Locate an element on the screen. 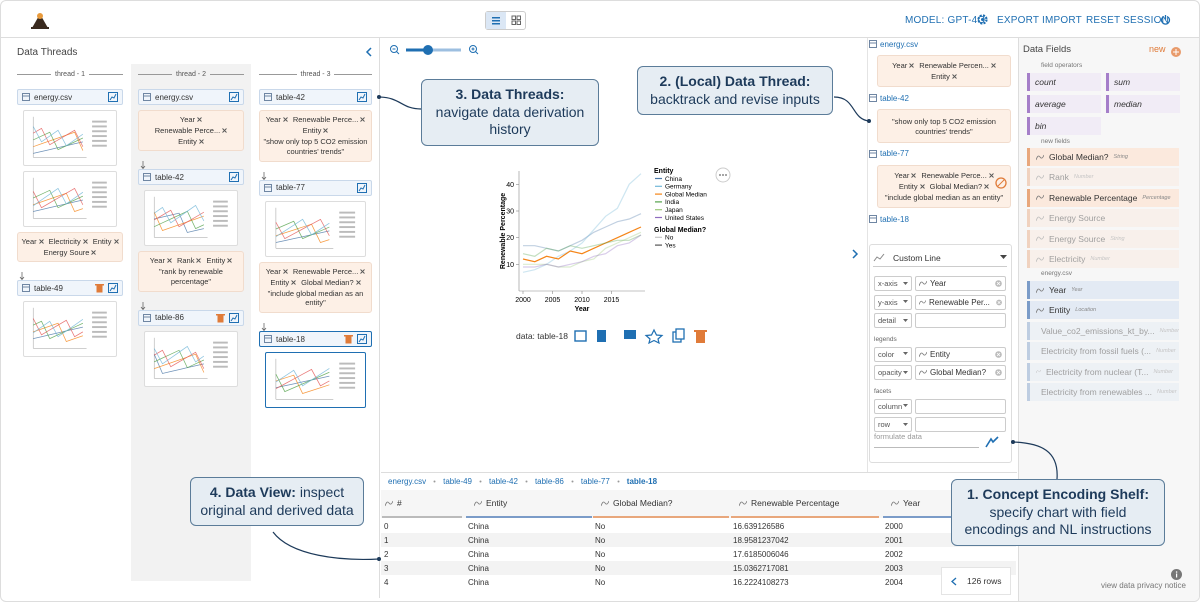 The height and width of the screenshot is (602, 1200). field-chip: Renewable Percentage Percentage is located at coordinates (1103, 197).